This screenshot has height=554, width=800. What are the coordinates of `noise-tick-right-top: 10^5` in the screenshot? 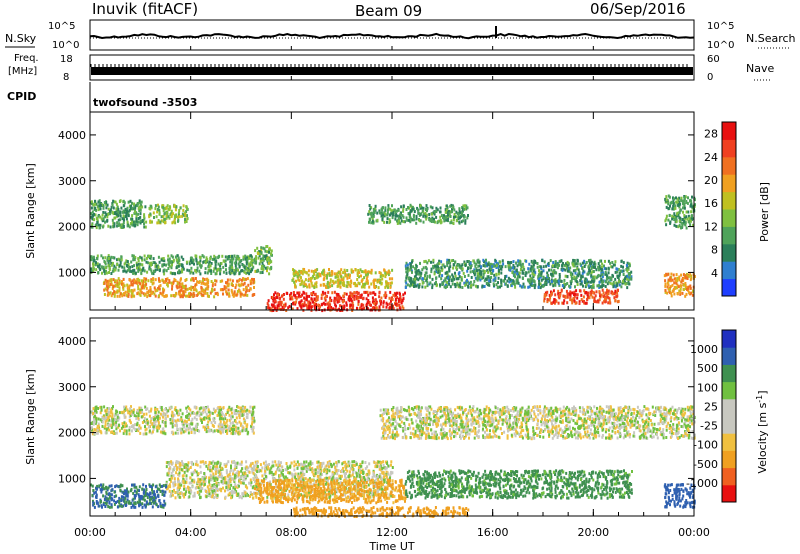 It's located at (720, 26).